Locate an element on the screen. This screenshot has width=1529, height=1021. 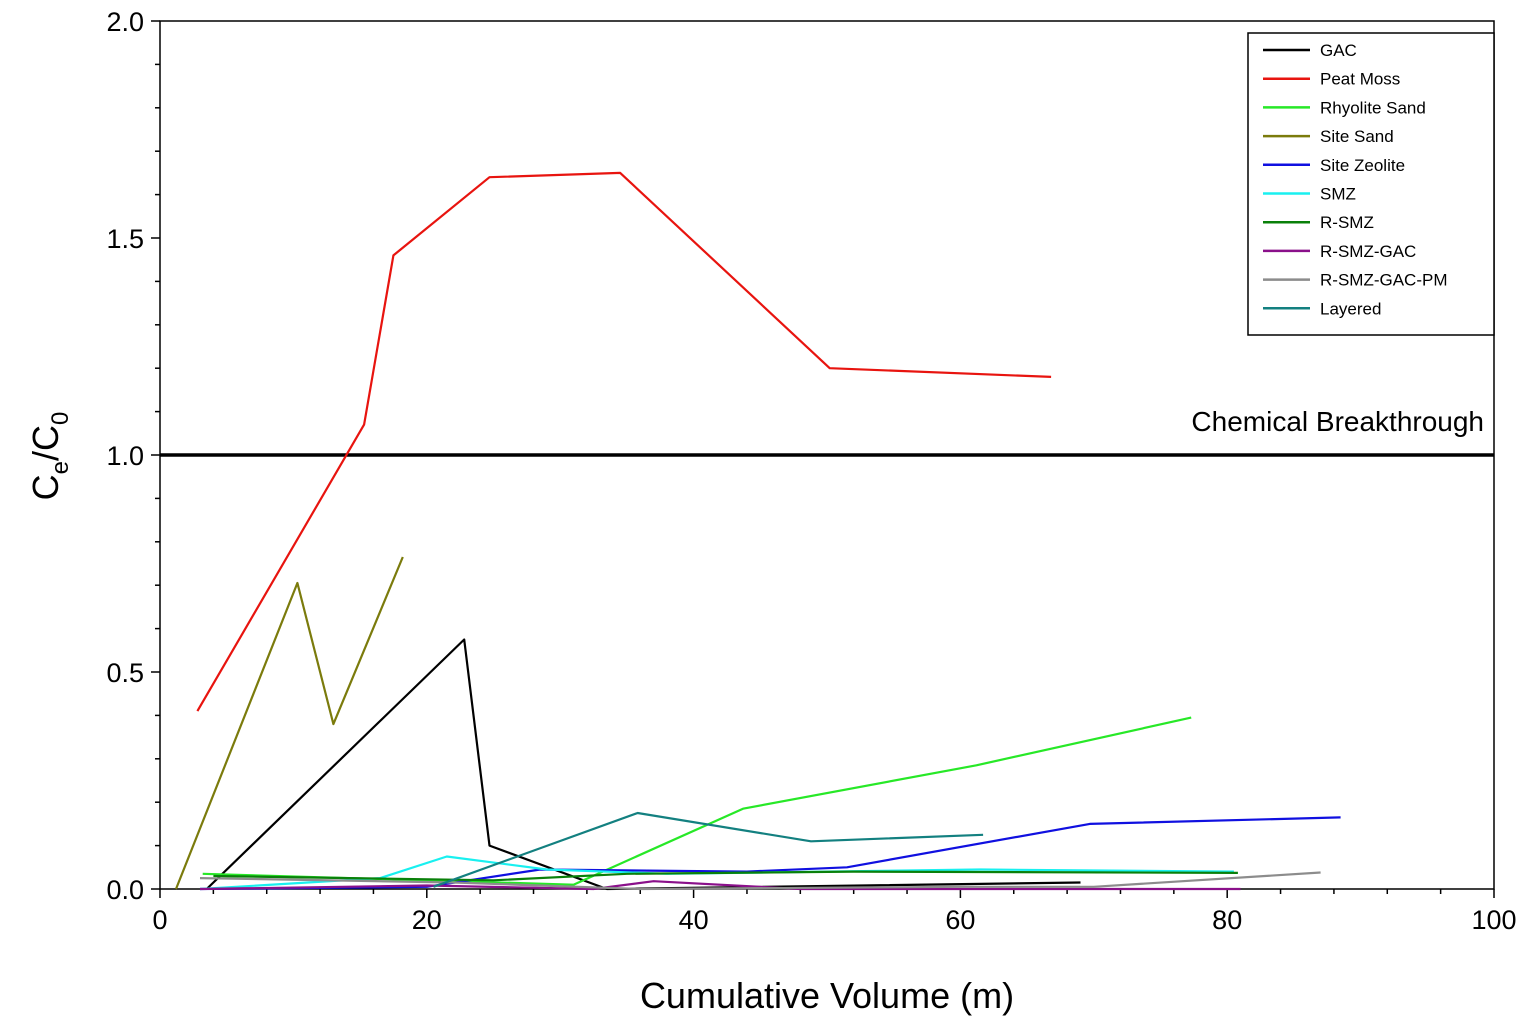
x-axis-title: Cumulative Volume (m) is located at coordinates (827, 995).